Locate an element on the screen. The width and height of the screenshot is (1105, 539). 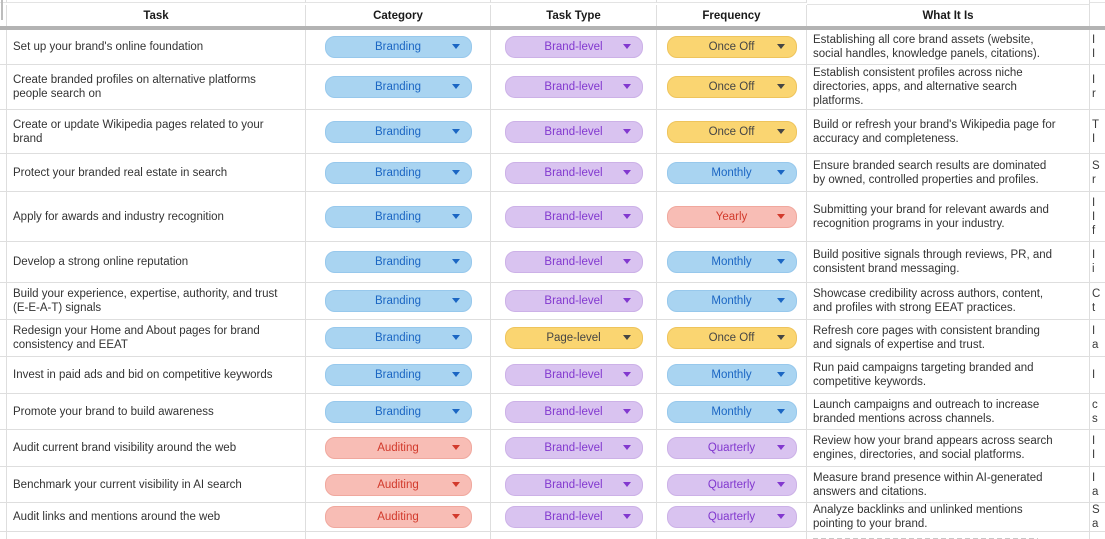
task-cell: Set up your brand's online foundation is located at coordinates (156, 47).